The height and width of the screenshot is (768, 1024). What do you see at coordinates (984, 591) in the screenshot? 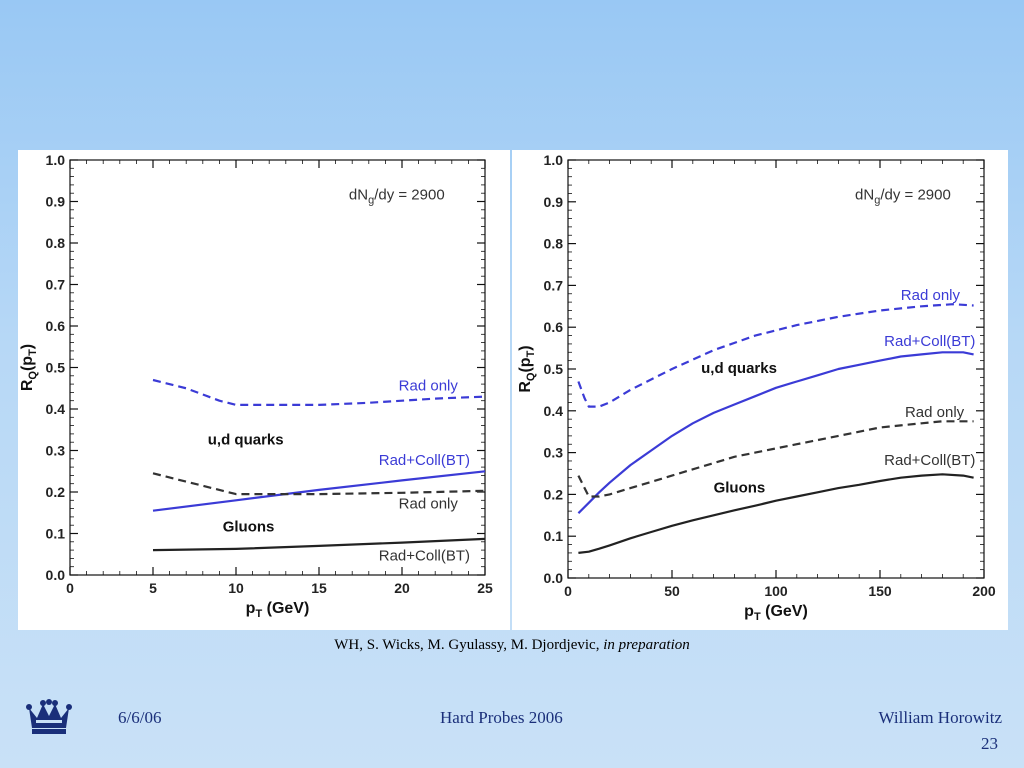
I see `x-tick-label: 200` at bounding box center [984, 591].